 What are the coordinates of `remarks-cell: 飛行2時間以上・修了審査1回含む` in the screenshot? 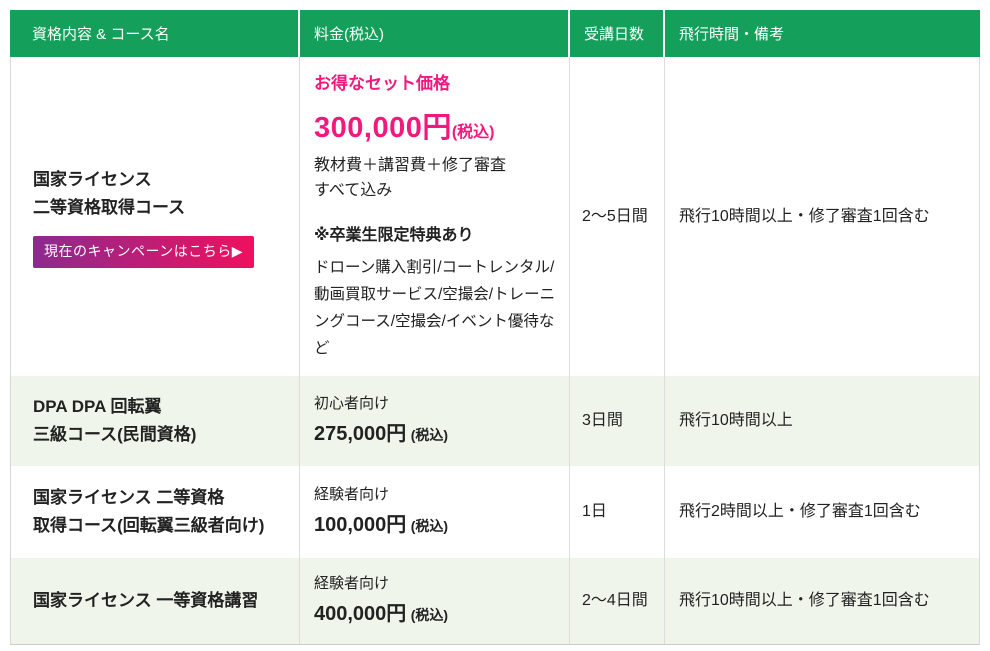 It's located at (822, 512).